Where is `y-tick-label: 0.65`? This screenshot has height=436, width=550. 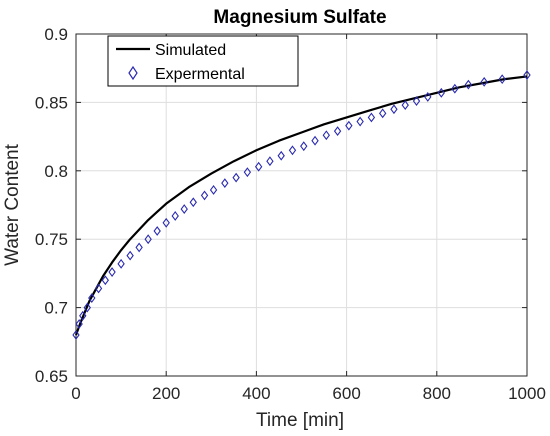 y-tick-label: 0.65 is located at coordinates (51, 376).